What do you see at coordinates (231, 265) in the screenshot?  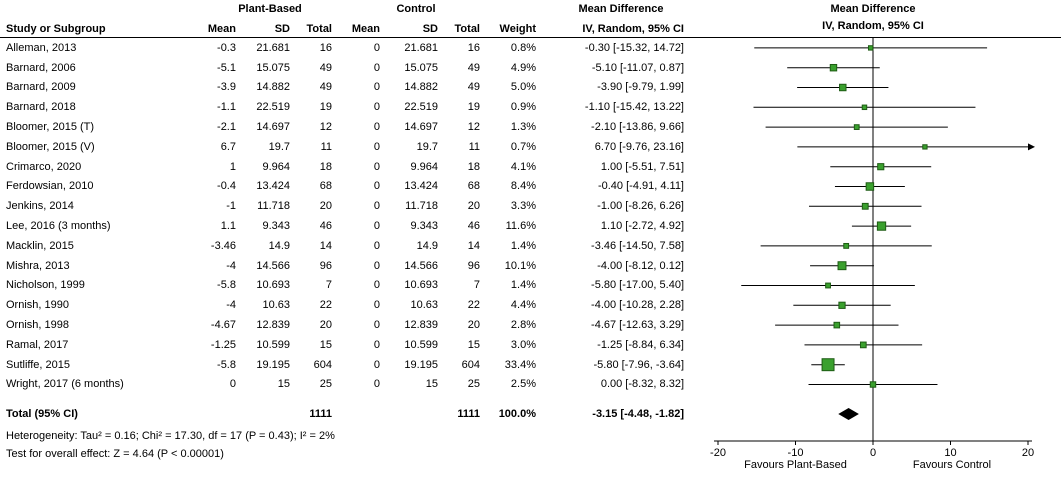 I see `plant-mean-cell: -4` at bounding box center [231, 265].